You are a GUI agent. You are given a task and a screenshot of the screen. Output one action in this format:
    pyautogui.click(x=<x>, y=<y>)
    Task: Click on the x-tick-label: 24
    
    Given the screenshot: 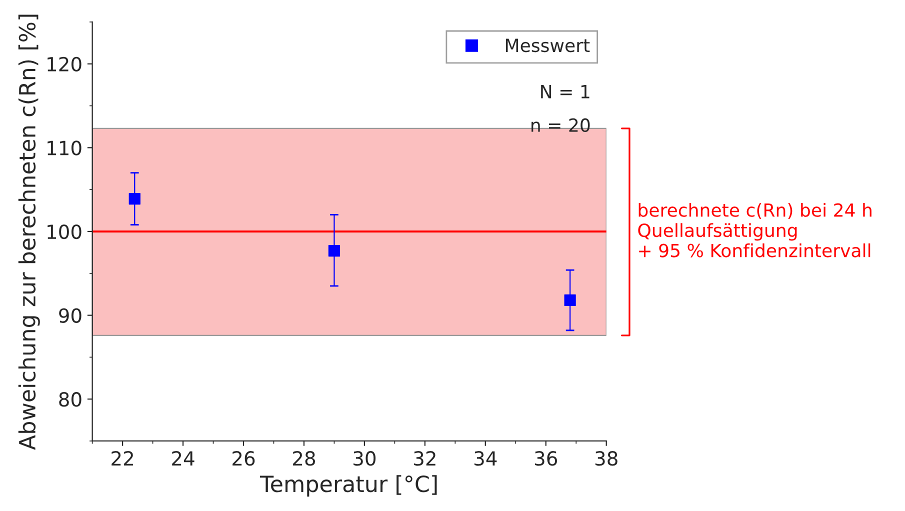 What is the action you would take?
    pyautogui.click(x=183, y=458)
    